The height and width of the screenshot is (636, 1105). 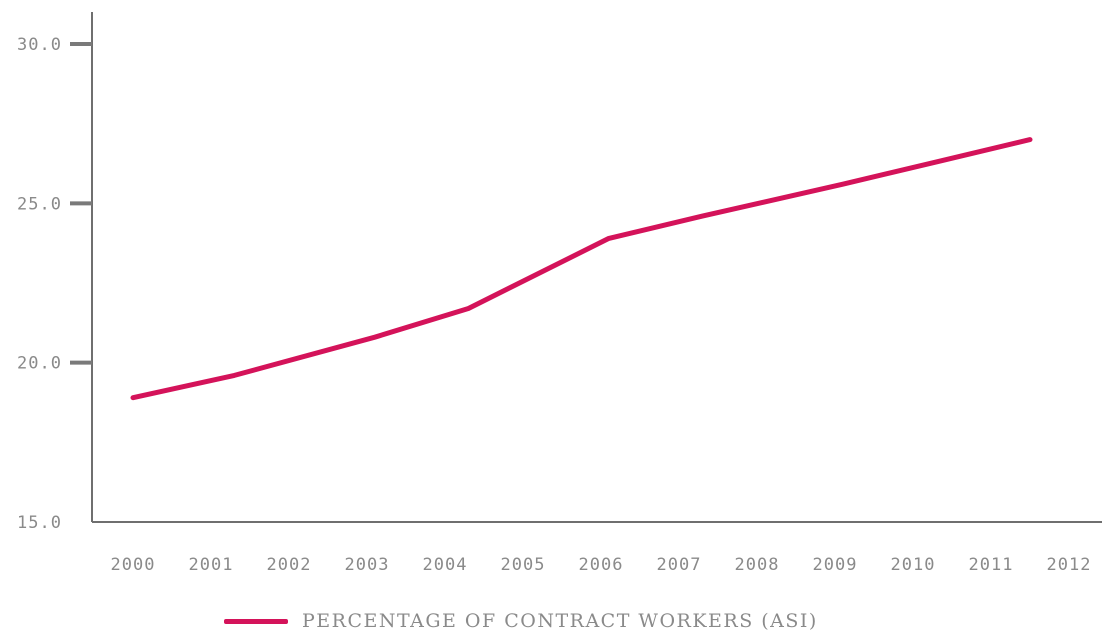 I want to click on x-tick-label: 2010, so click(x=913, y=565).